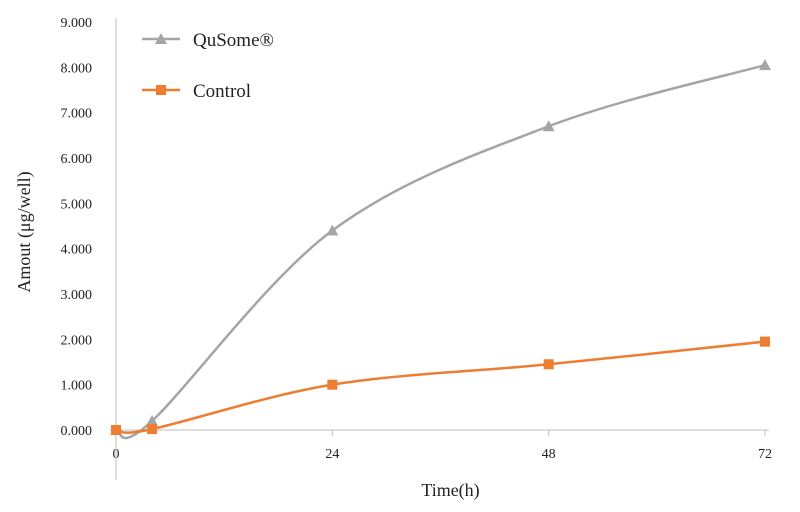  Describe the element at coordinates (549, 454) in the screenshot. I see `x-tick-label: 48` at that location.